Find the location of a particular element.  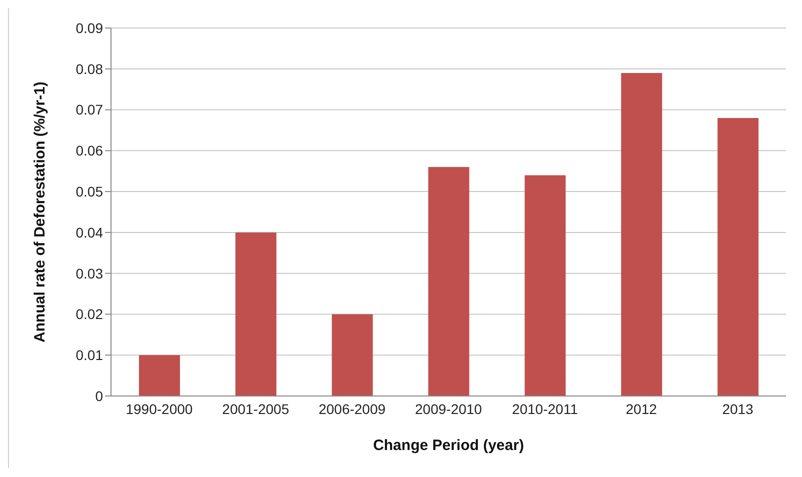

x-tick-label: 2009-2010 is located at coordinates (448, 408).